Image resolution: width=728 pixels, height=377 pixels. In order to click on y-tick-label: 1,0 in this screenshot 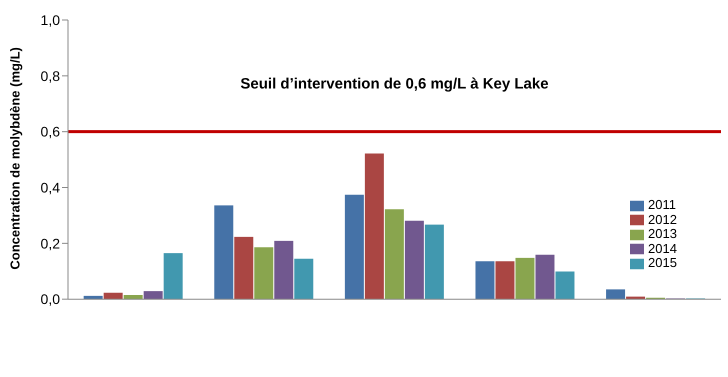, I will do `click(50, 20)`.